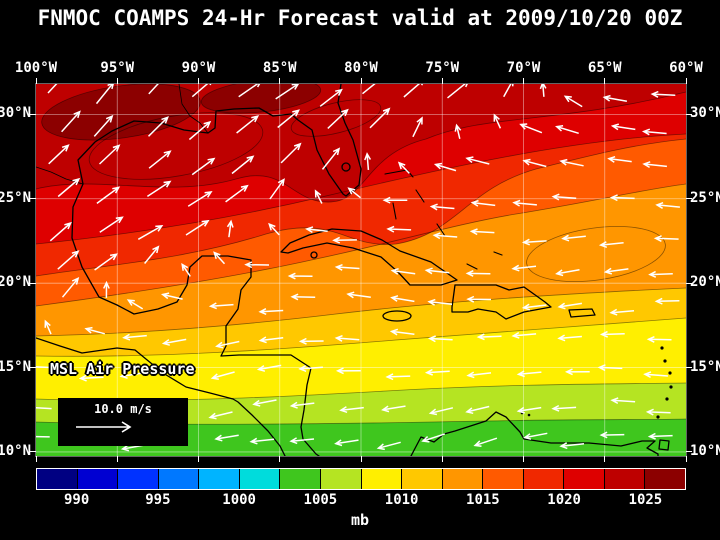  Describe the element at coordinates (15, 450) in the screenshot. I see `lat-tick-label: 10°N` at that location.